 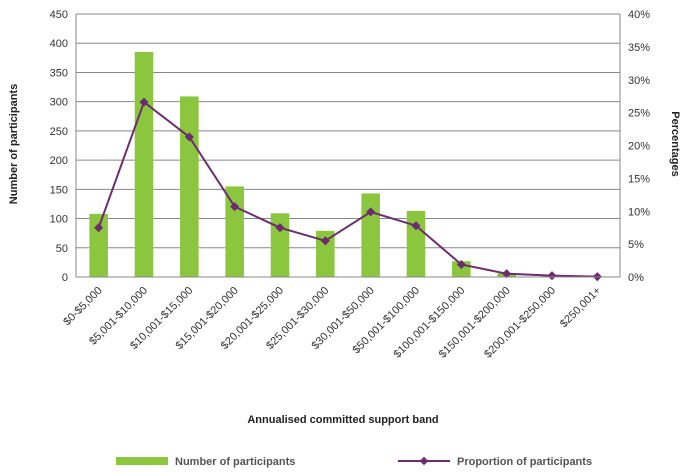 What do you see at coordinates (636, 245) in the screenshot?
I see `y2-tick-label: 5%` at bounding box center [636, 245].